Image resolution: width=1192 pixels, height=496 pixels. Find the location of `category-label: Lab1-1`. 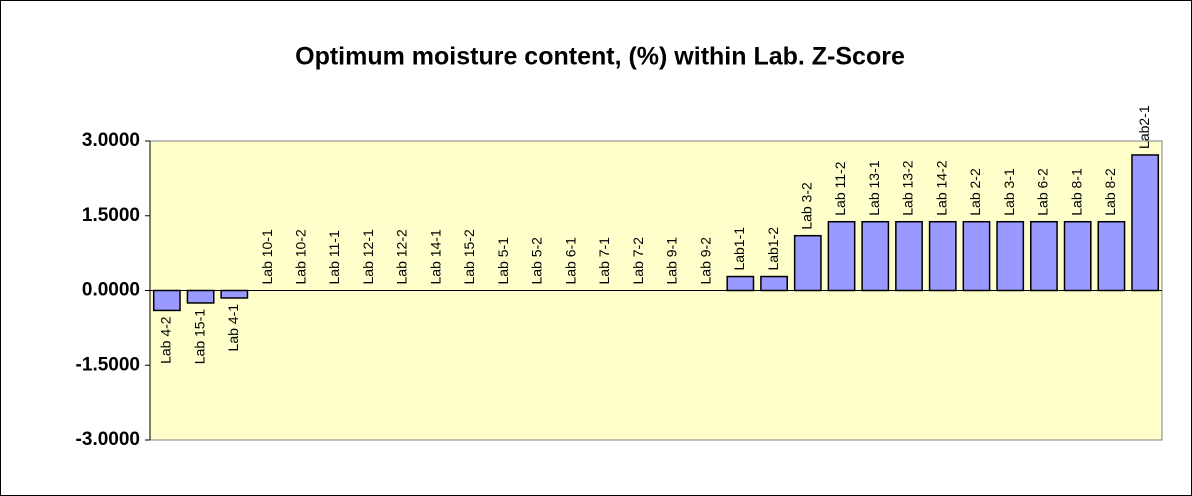

category-label: Lab1-1 is located at coordinates (739, 249).